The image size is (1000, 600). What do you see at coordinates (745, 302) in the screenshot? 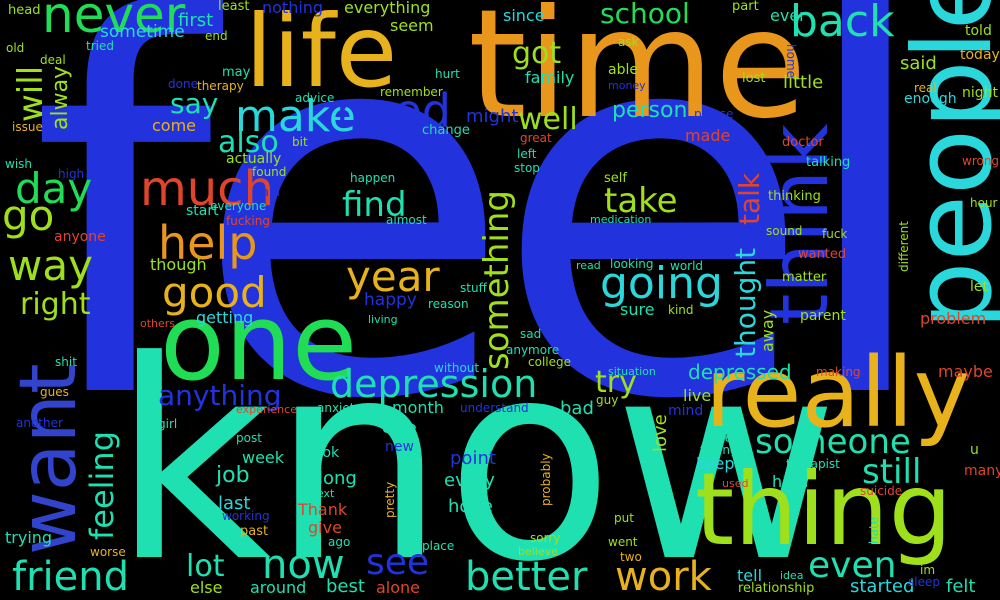
I see `word-thought: thought` at bounding box center [745, 302].